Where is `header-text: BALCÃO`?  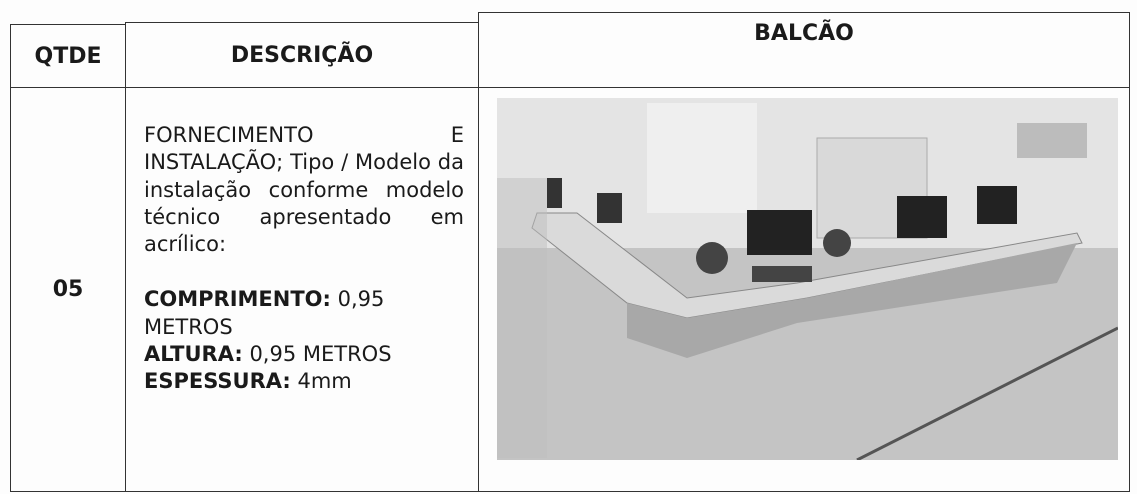
header-text: BALCÃO is located at coordinates (804, 33).